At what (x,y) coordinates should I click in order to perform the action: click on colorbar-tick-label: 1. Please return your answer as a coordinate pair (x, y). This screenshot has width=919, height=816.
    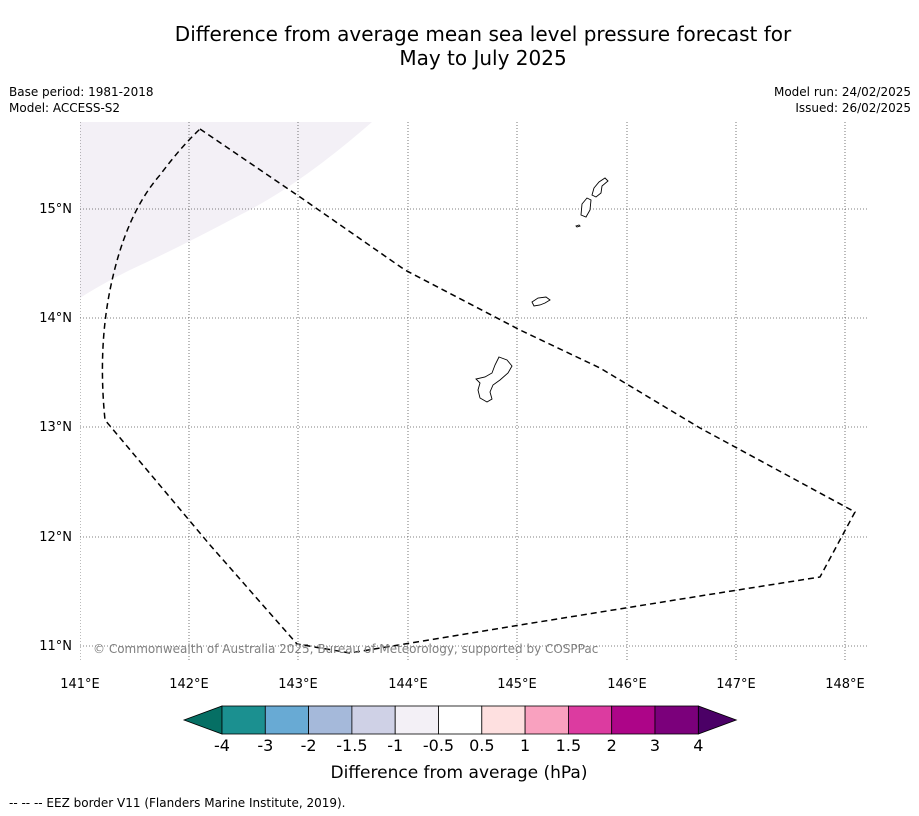
    Looking at the image, I should click on (525, 745).